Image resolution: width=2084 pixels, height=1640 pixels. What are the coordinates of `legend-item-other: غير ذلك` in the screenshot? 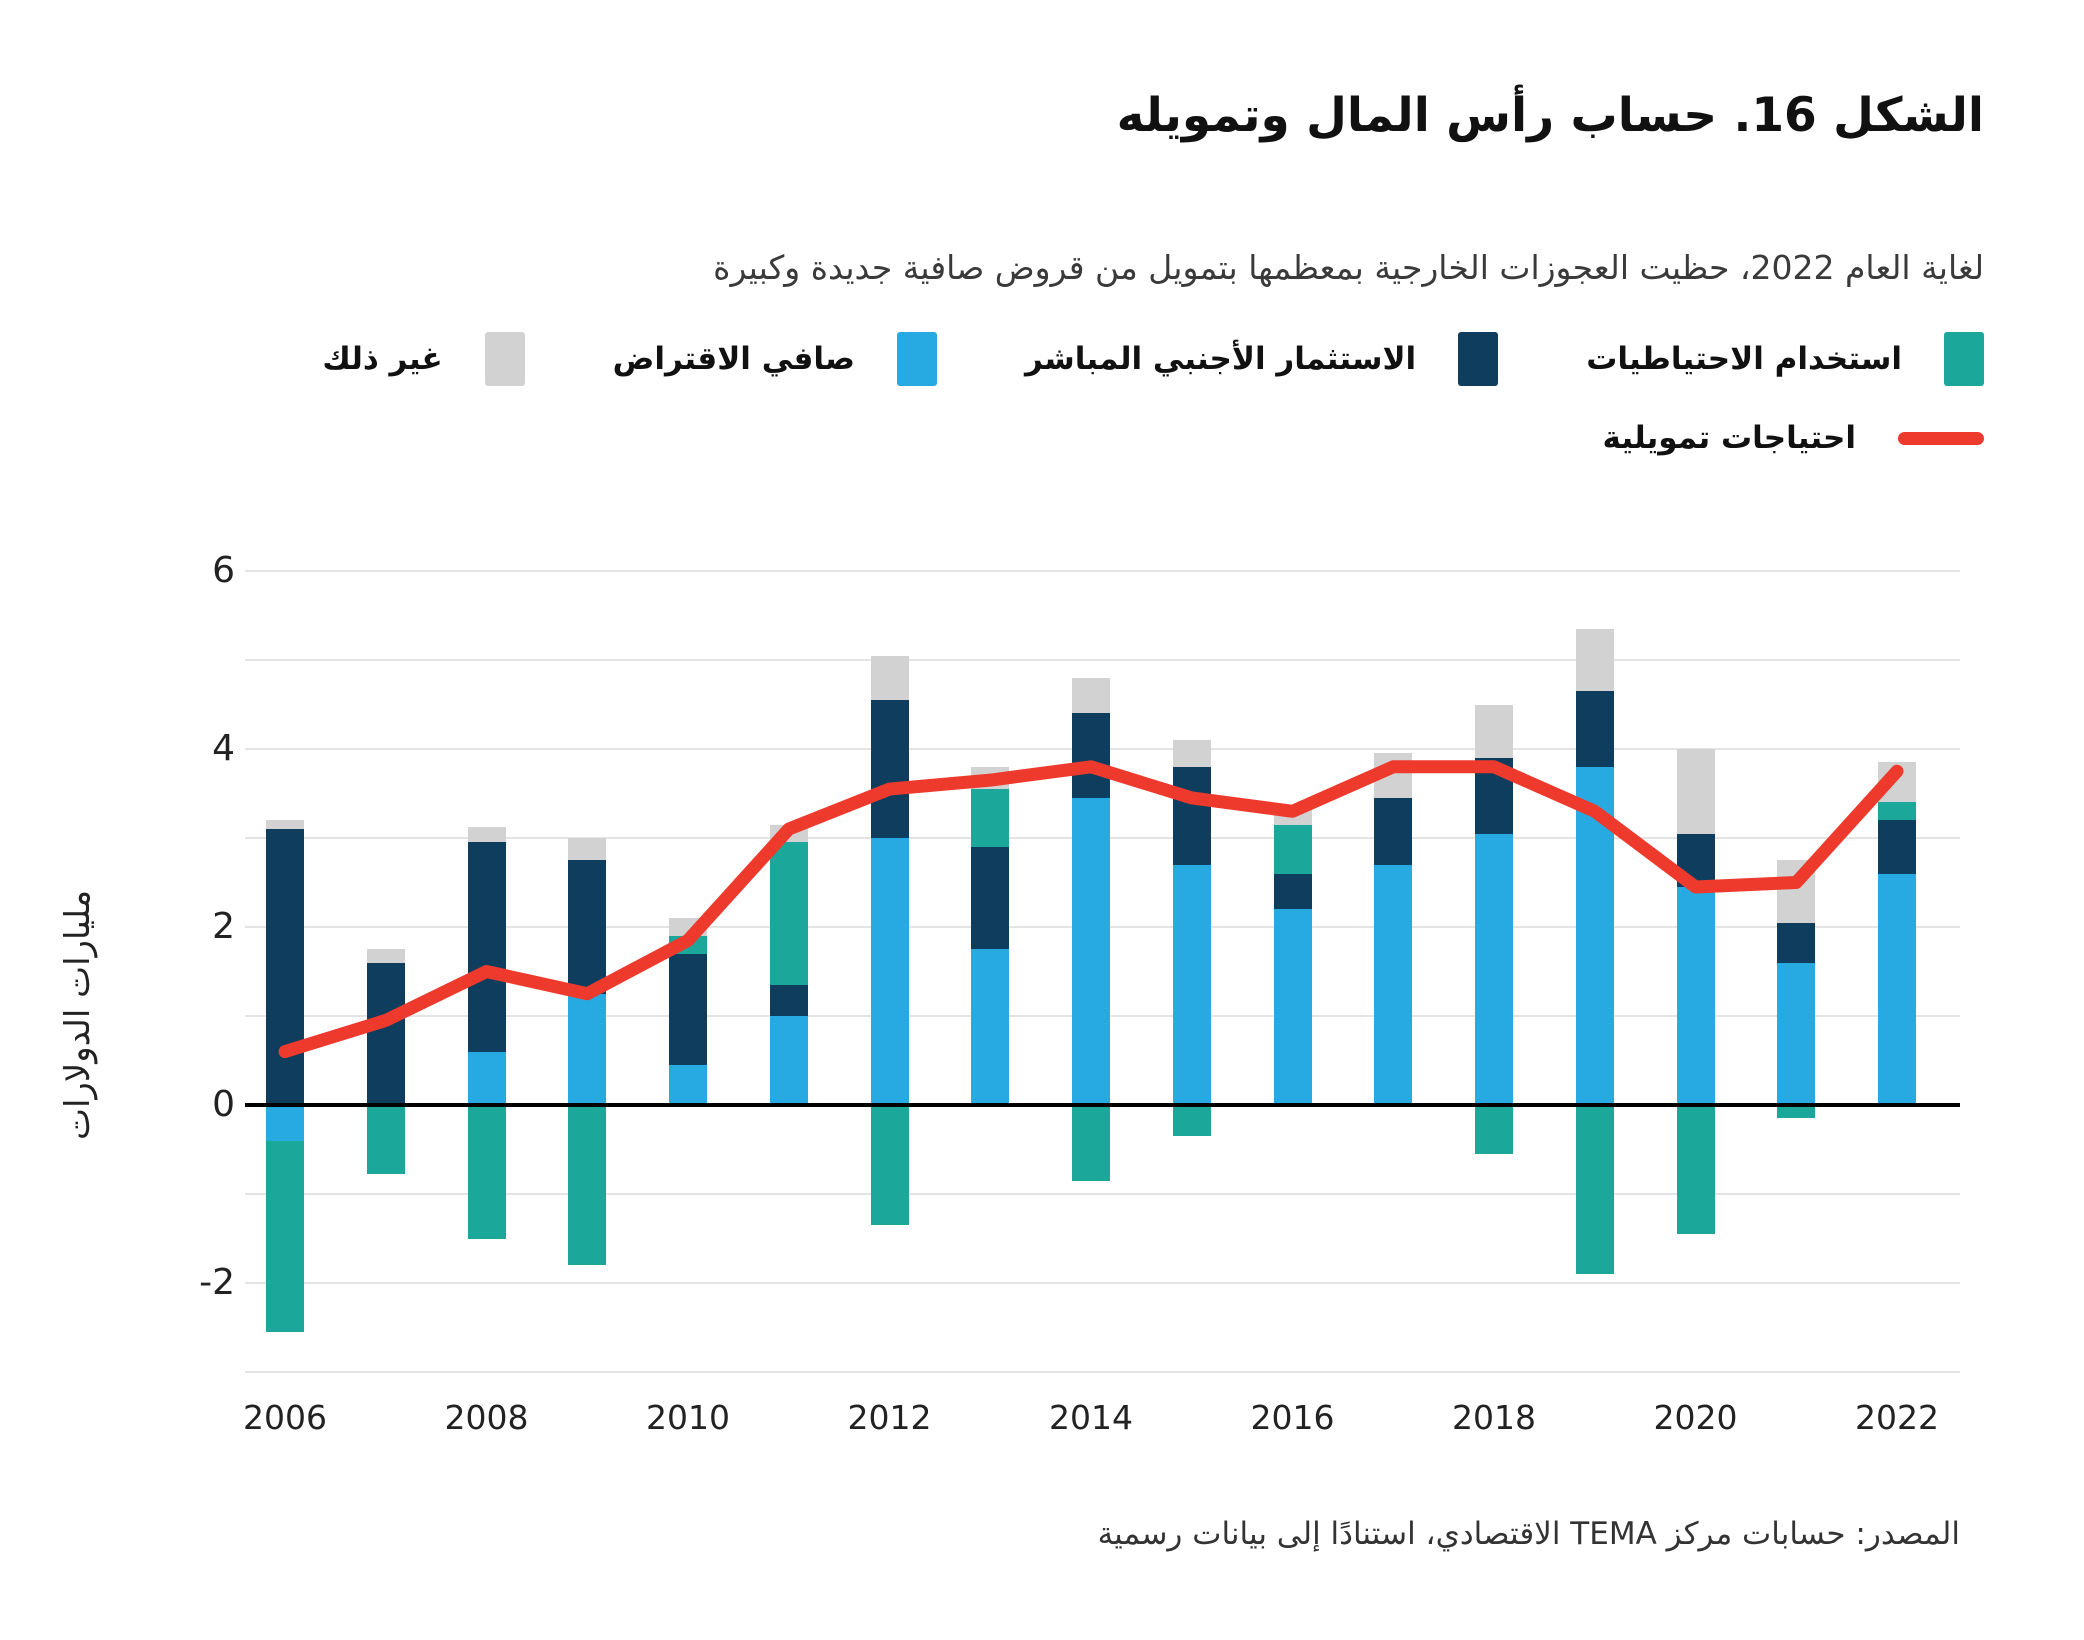 It's located at (423, 359).